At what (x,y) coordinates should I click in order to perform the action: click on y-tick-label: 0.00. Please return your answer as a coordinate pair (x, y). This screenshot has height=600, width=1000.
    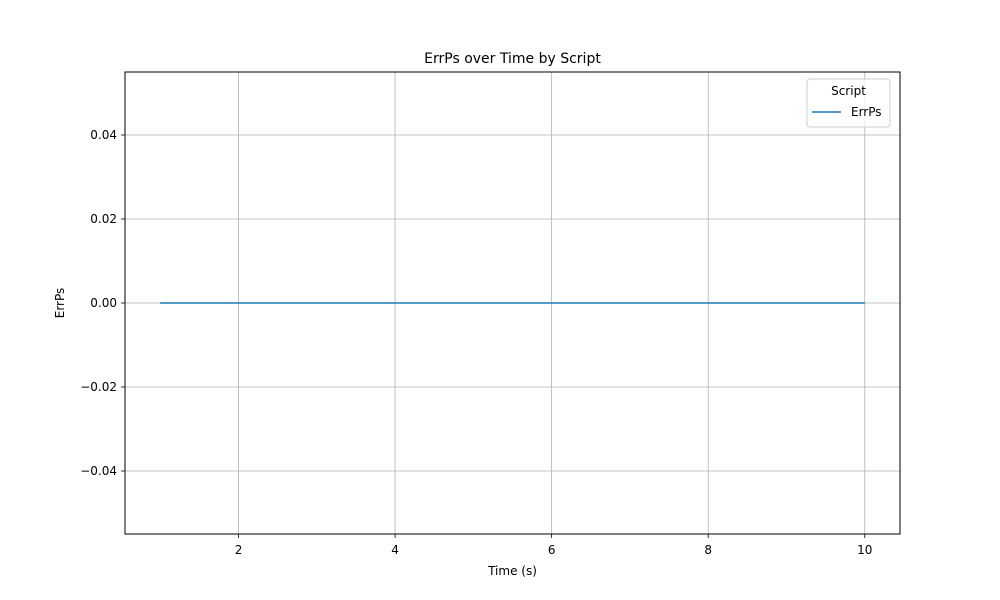
    Looking at the image, I should click on (103, 303).